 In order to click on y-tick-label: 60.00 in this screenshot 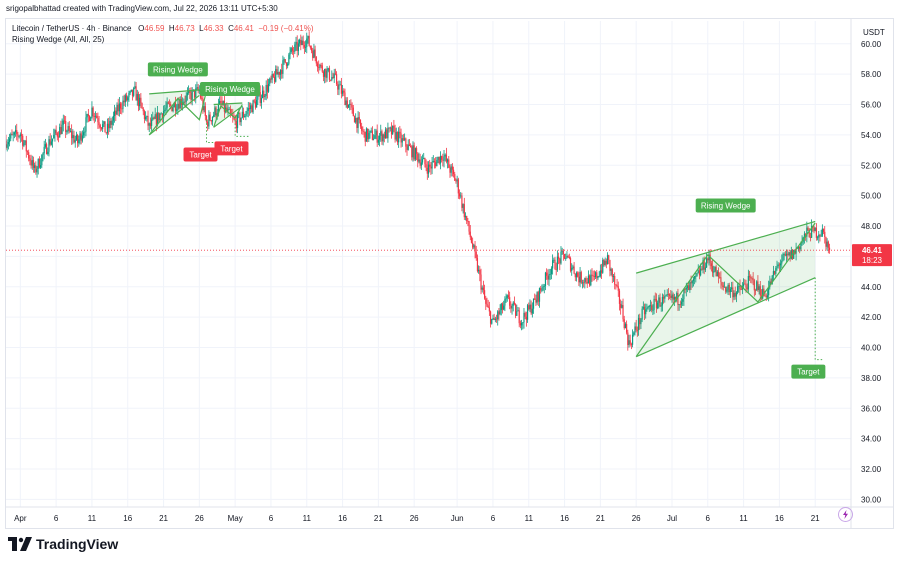, I will do `click(871, 44)`.